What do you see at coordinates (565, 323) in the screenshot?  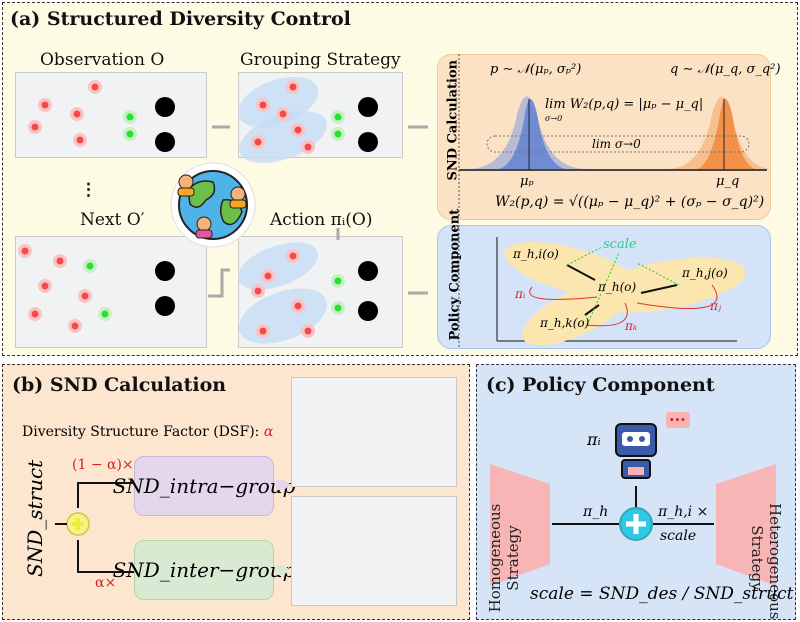 I see `pi-hk-label: π_h,k(o)` at bounding box center [565, 323].